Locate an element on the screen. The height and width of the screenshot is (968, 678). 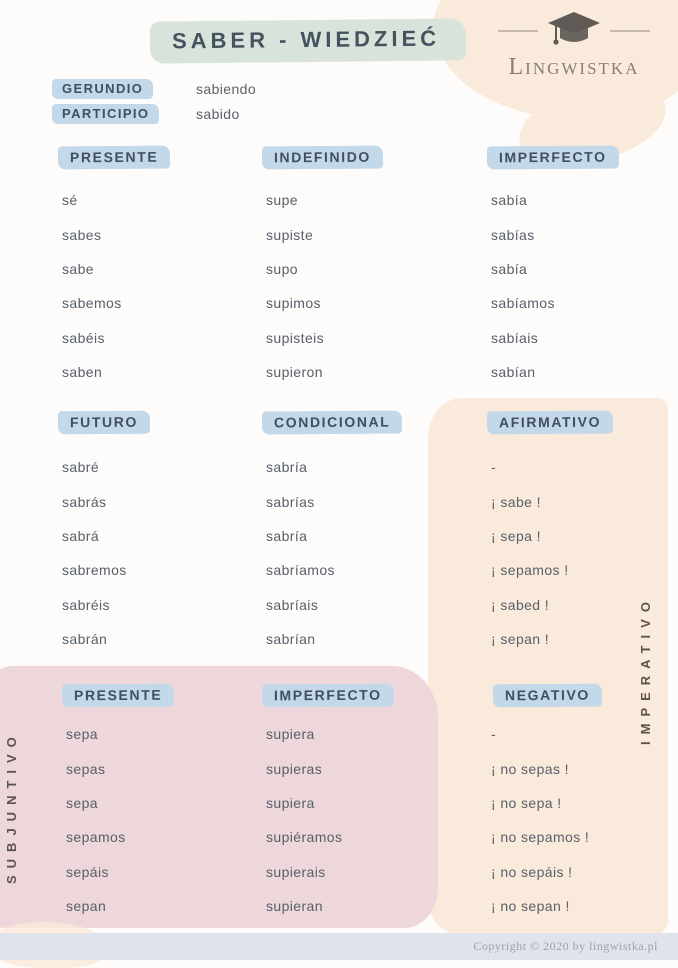
conjugation-cell: ¡ sabed ! is located at coordinates (520, 604).